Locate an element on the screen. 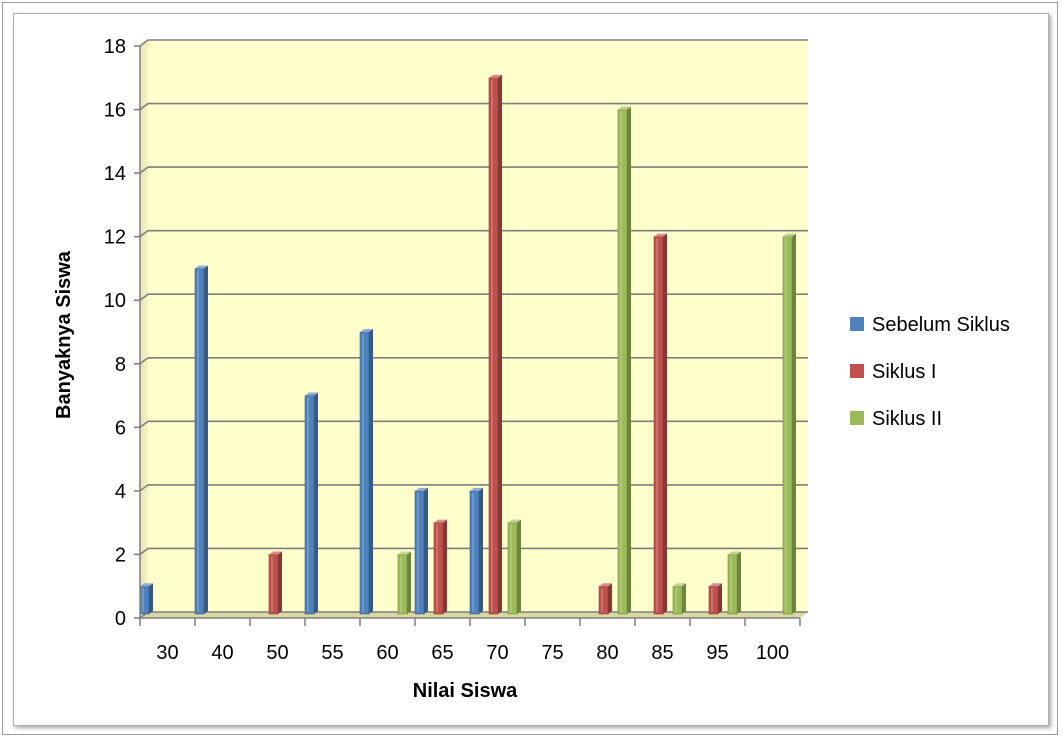 The height and width of the screenshot is (740, 1063). y-tick-label: 14 is located at coordinates (115, 174).